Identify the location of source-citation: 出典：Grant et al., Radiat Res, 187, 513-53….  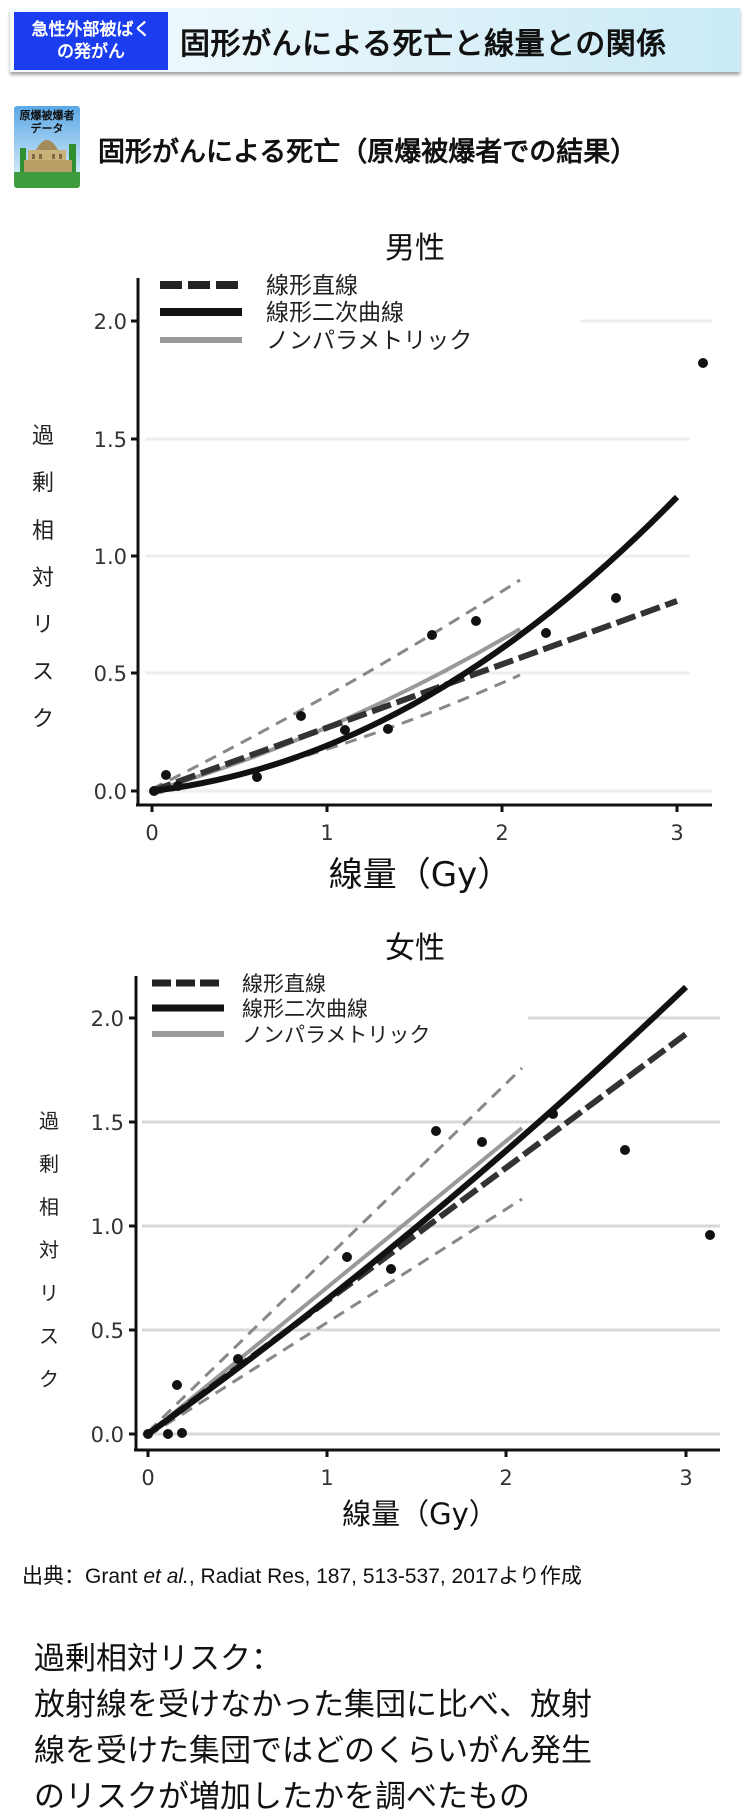
(302, 1576).